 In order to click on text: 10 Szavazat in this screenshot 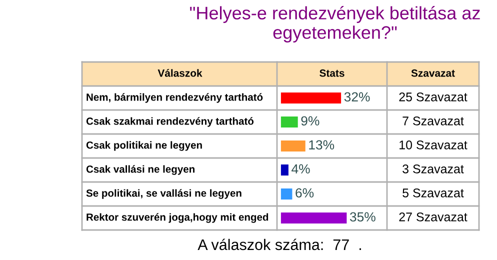, I will do `click(434, 145)`.